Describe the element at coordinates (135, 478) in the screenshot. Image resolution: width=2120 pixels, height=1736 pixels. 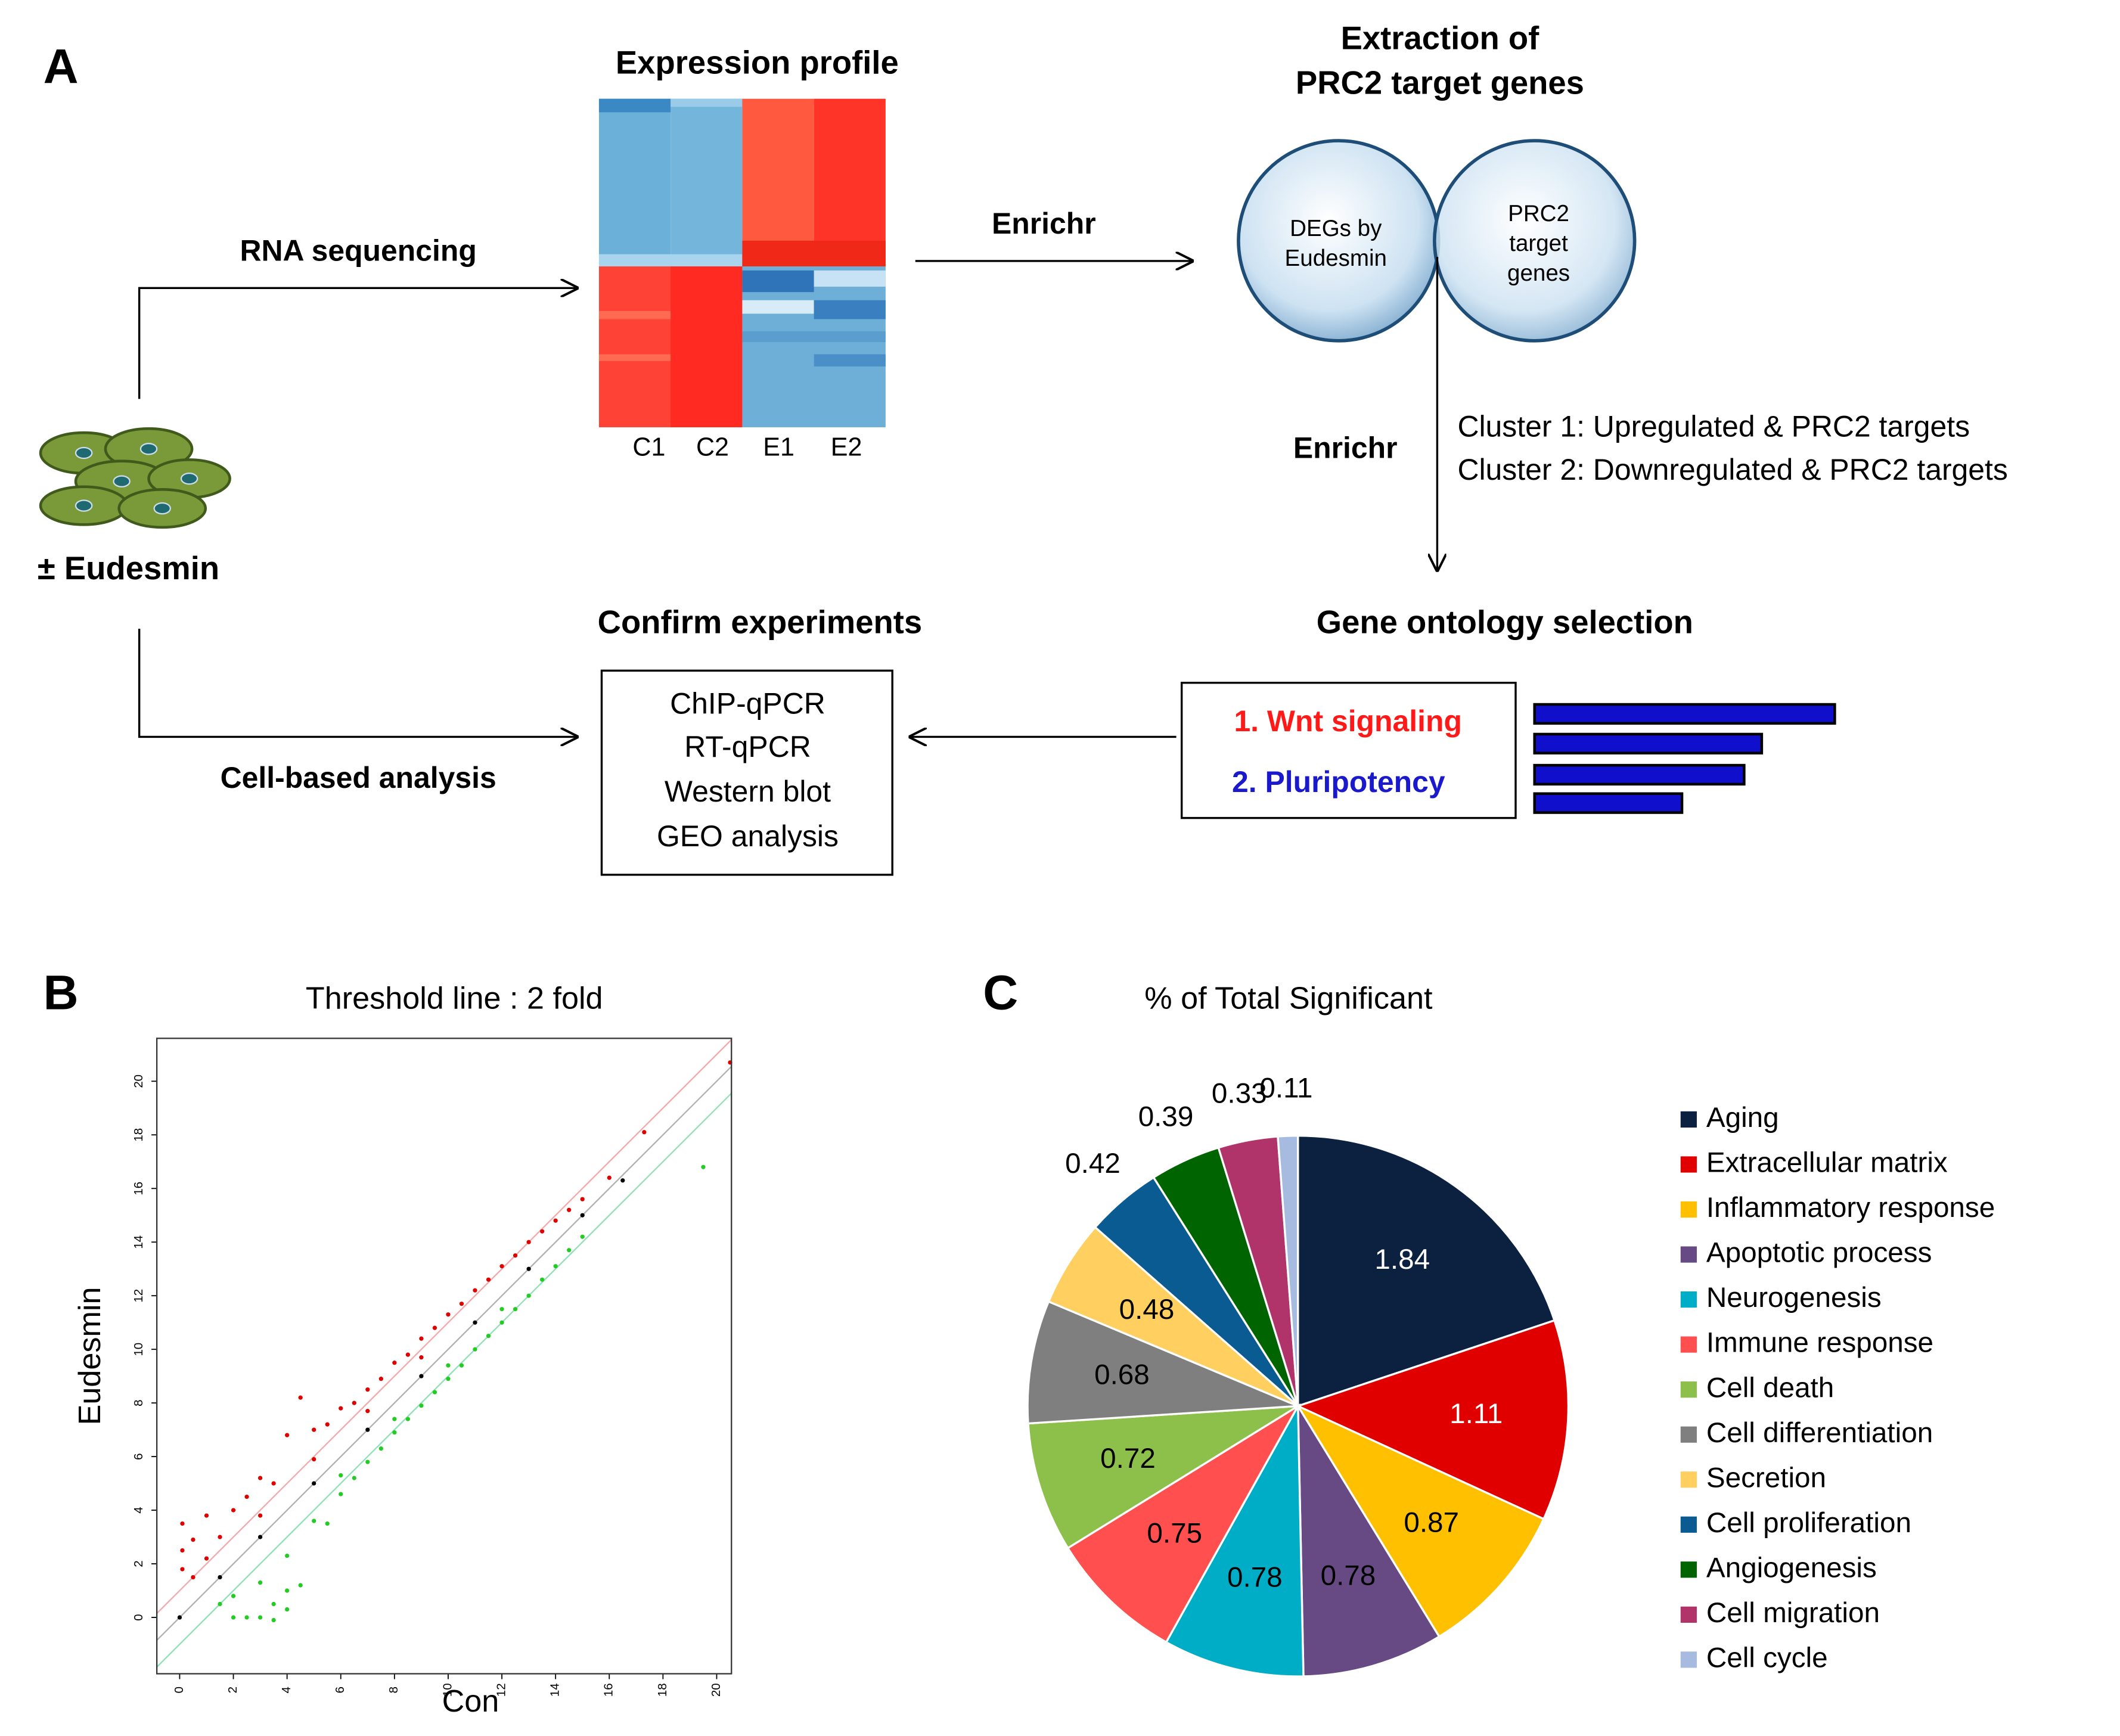
I see `cells-icon` at that location.